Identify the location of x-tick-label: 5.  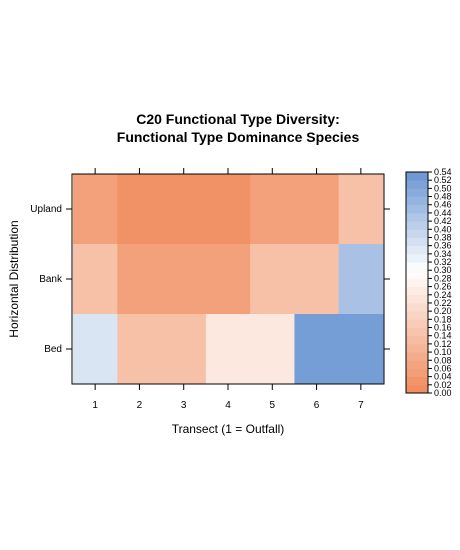
(273, 405).